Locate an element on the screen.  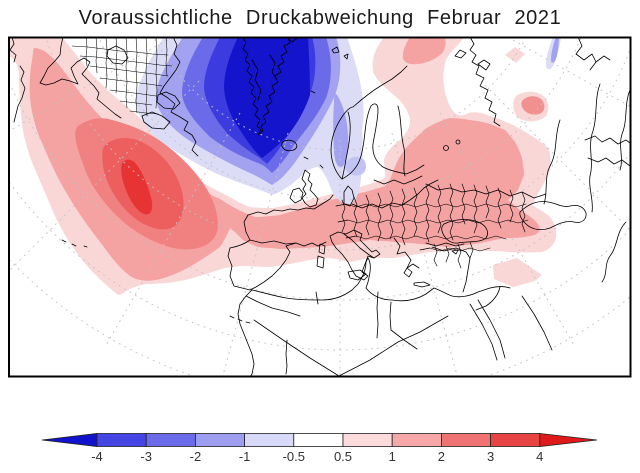
svg-text: -2 is located at coordinates (196, 456).